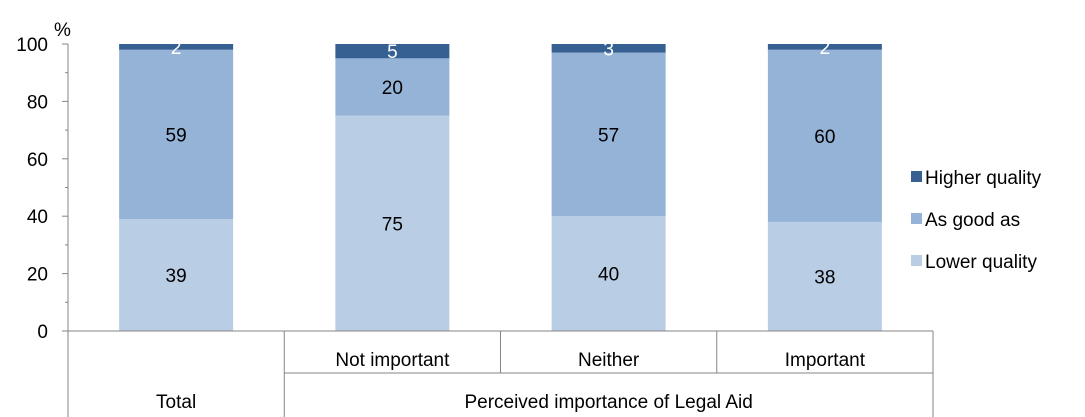 The width and height of the screenshot is (1085, 417). Describe the element at coordinates (609, 360) in the screenshot. I see `category-label: Neither` at that location.